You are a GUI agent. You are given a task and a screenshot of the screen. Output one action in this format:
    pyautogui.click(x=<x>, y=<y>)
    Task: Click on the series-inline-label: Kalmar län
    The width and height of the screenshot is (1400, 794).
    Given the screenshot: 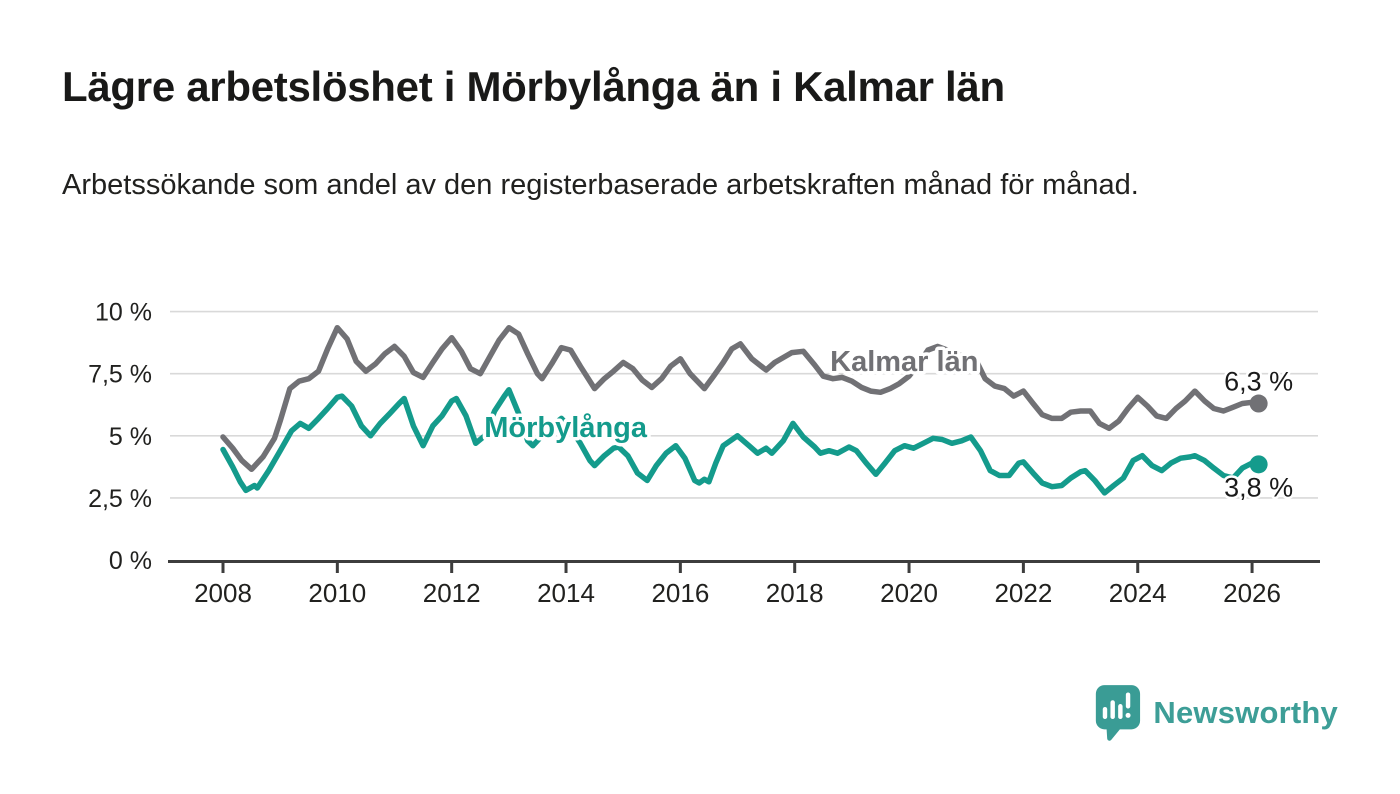 What is the action you would take?
    pyautogui.click(x=904, y=362)
    